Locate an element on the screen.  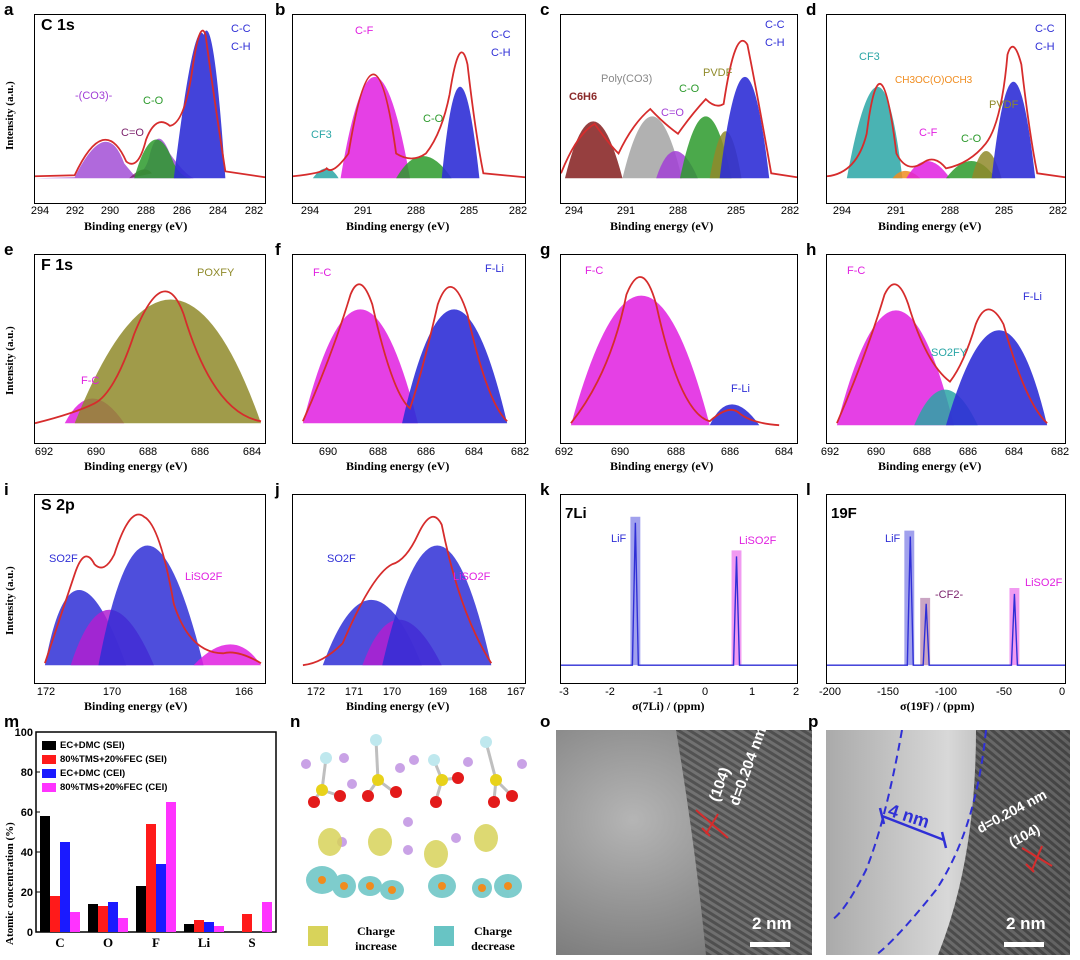
panel-label-p: p is located at coordinates (813, 721).